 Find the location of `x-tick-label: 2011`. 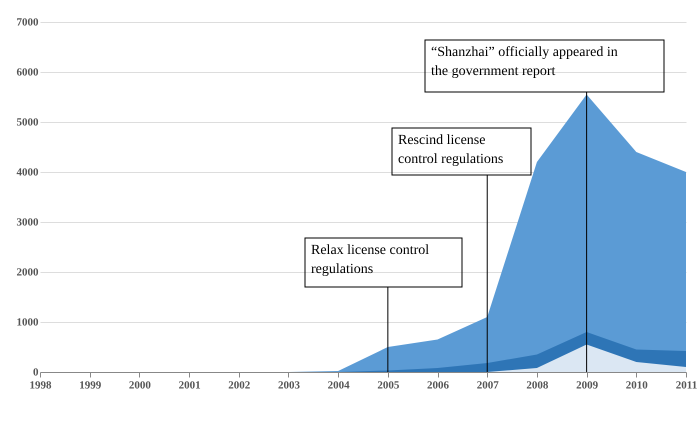

x-tick-label: 2011 is located at coordinates (686, 386).